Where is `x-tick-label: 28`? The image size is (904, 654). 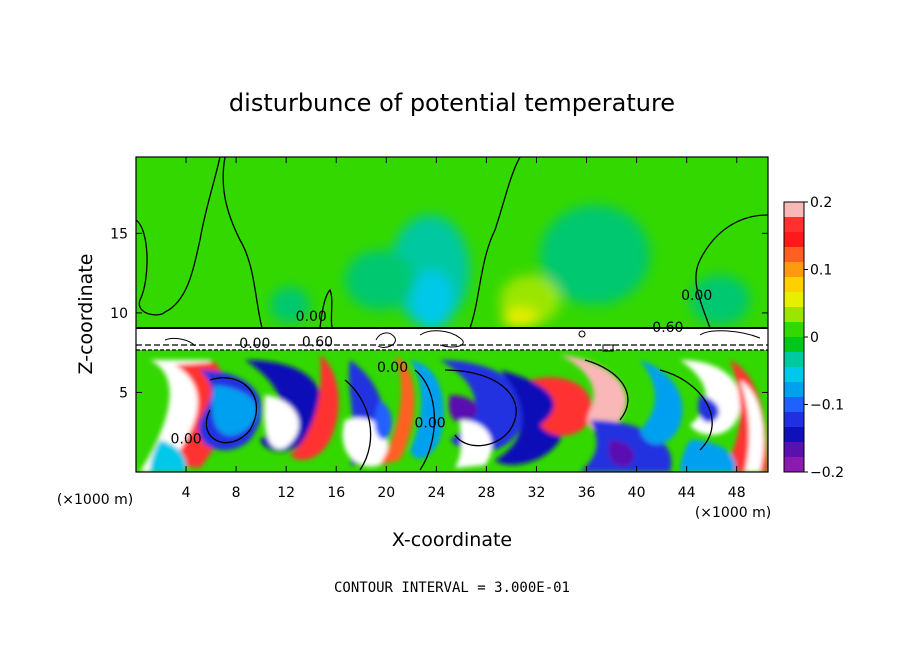
x-tick-label: 28 is located at coordinates (487, 493).